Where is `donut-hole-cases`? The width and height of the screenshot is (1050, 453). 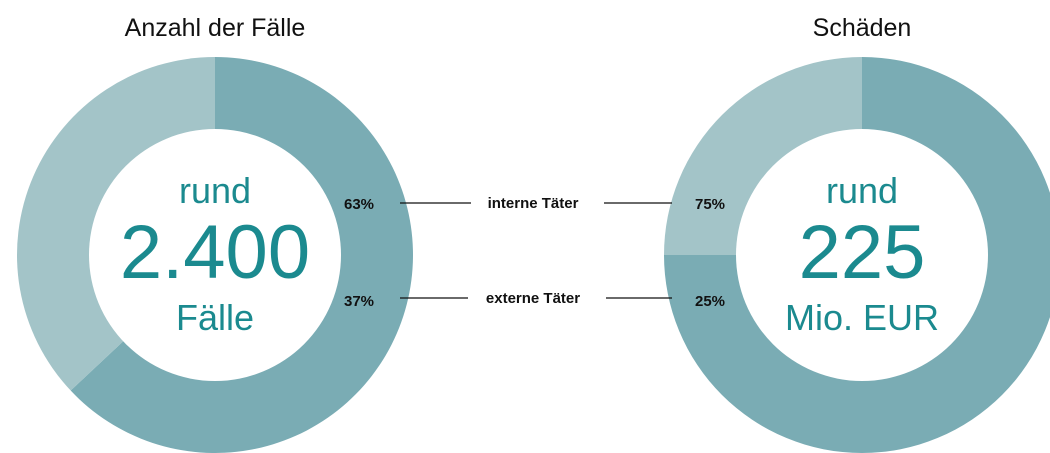
donut-hole-cases is located at coordinates (215, 255).